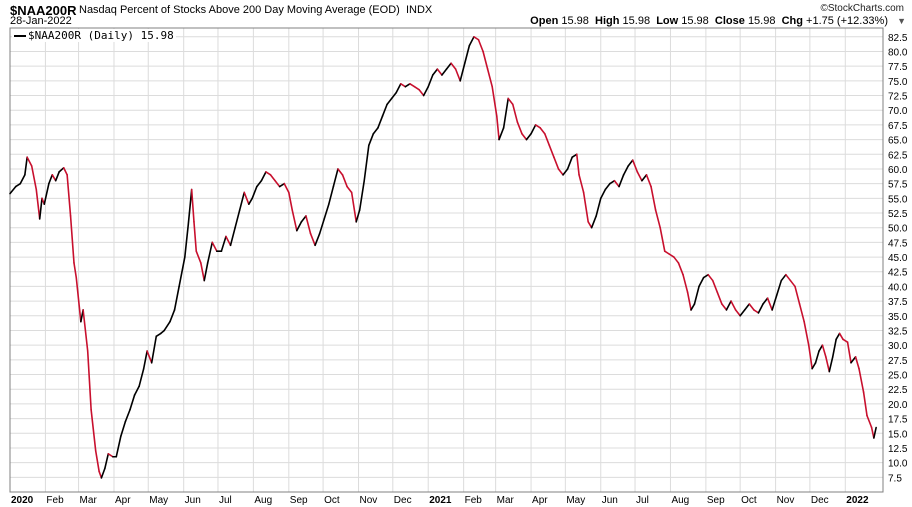 The width and height of the screenshot is (912, 507). Describe the element at coordinates (901, 21) in the screenshot. I see `chevron-down-icon: ▼` at that location.